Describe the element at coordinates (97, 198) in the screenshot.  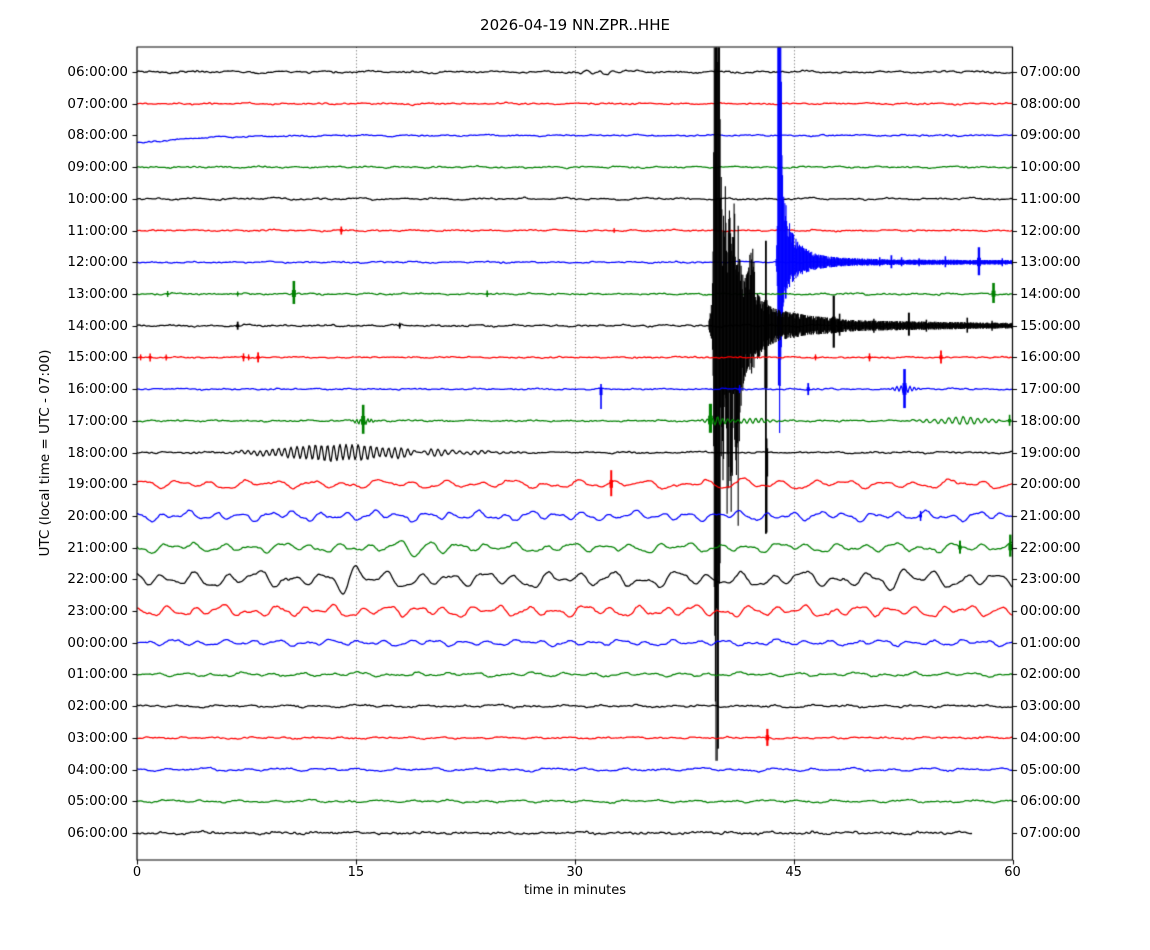
I see `utc-time-label: 10:00:00` at that location.